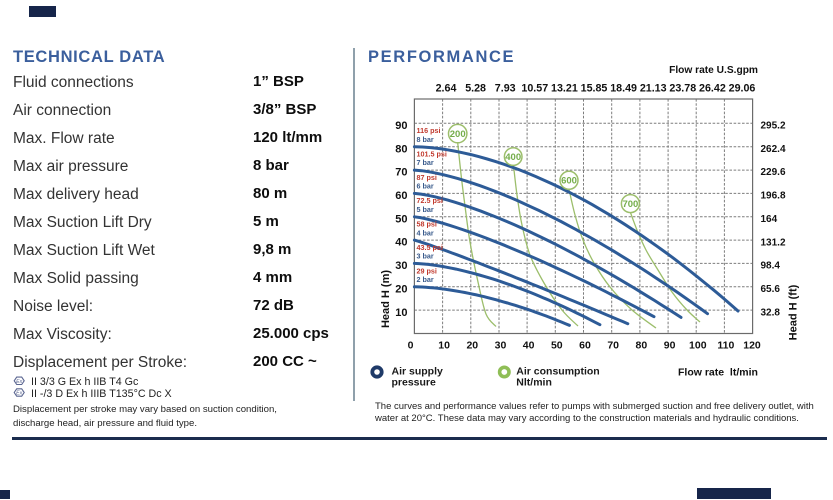 The image size is (833, 500). Describe the element at coordinates (569, 181) in the screenshot. I see `svg-text: 600` at that location.